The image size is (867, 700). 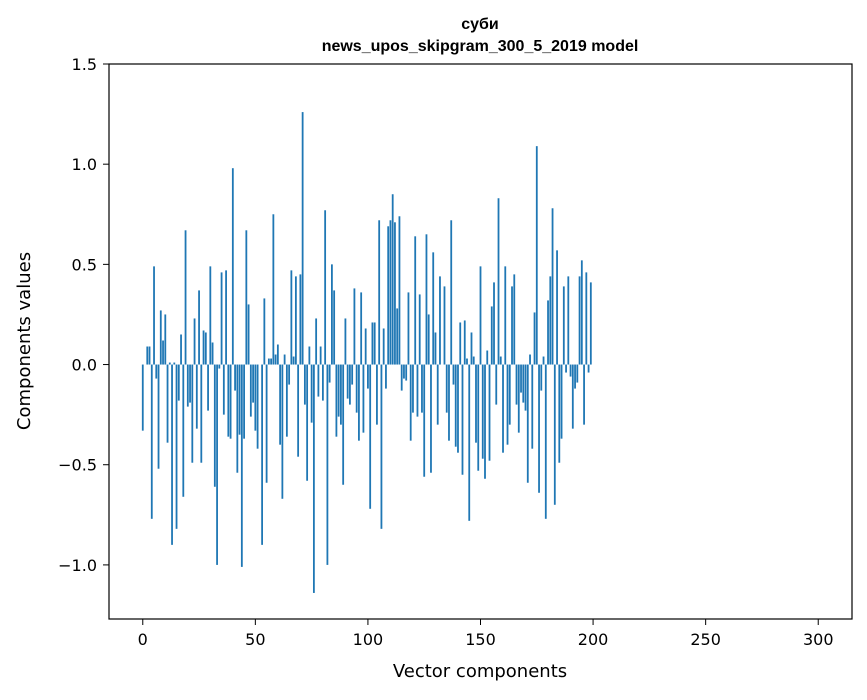 What do you see at coordinates (480, 24) in the screenshot?
I see `chart-title: суби` at bounding box center [480, 24].